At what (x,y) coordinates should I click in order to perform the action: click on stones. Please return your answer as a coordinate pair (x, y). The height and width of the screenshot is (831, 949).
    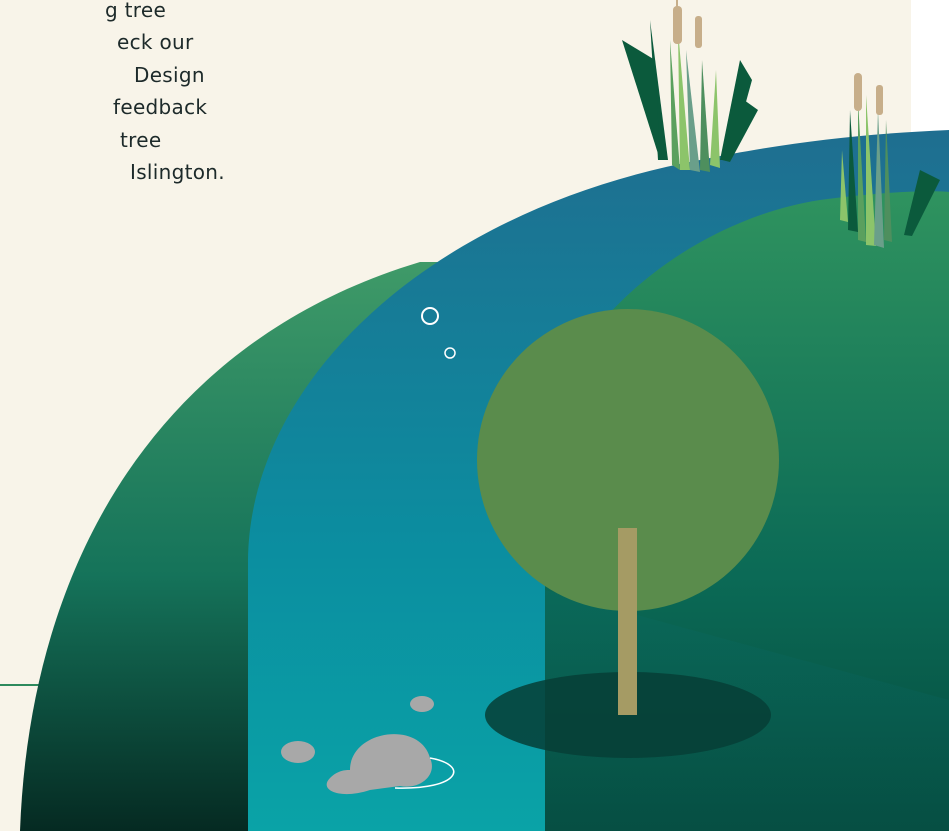
    Looking at the image, I should click on (368, 745).